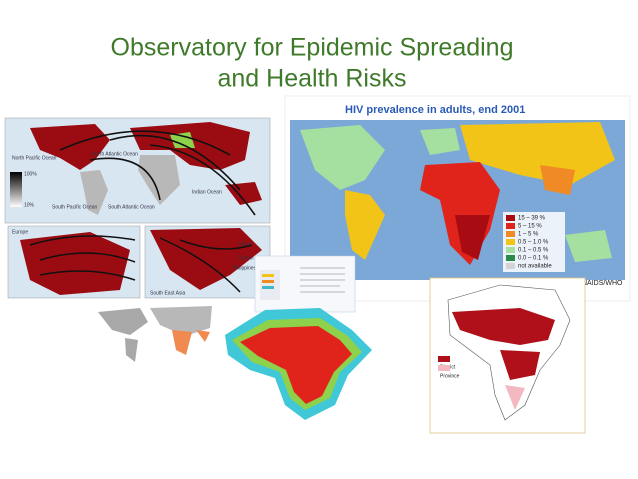 This screenshot has height=479, width=638. I want to click on legend: DistrictProvince, so click(449, 367).